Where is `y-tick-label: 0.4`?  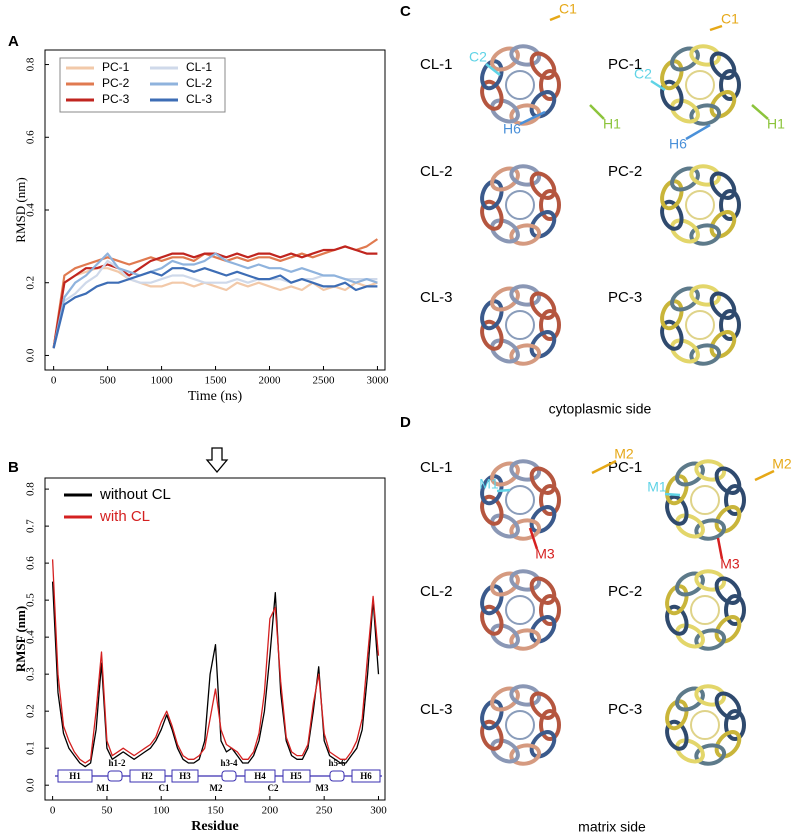
y-tick-label: 0.4 is located at coordinates (31, 637).